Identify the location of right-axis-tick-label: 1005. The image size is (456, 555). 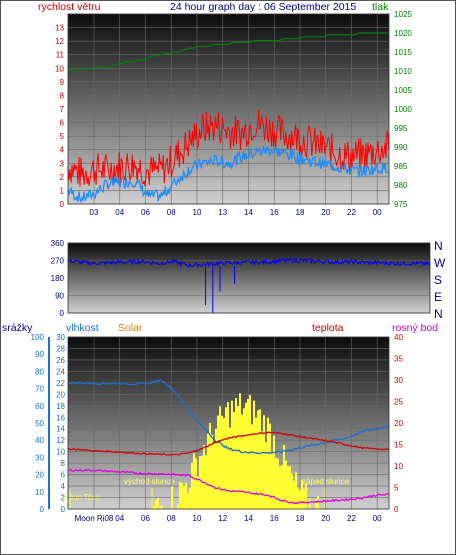
(403, 90).